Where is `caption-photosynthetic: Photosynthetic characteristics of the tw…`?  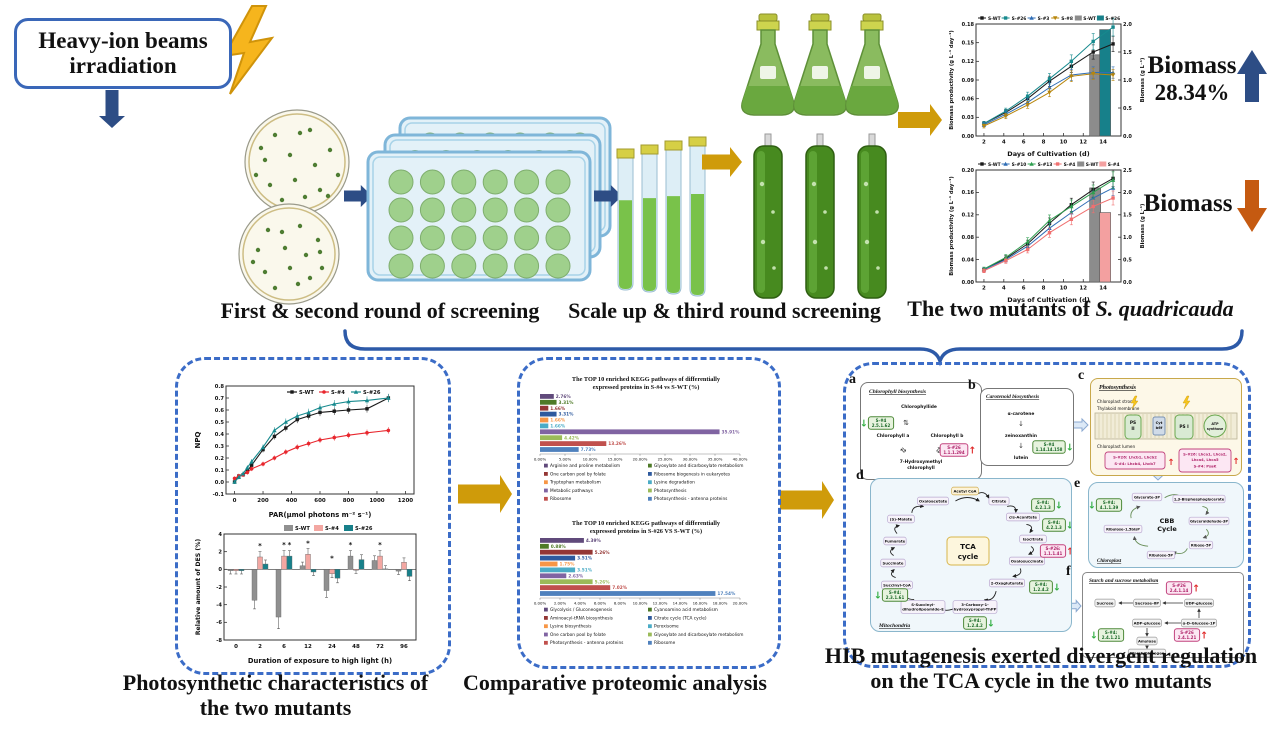
caption-photosynthetic: Photosynthetic characteristics of the tw… is located at coordinates (275, 695).